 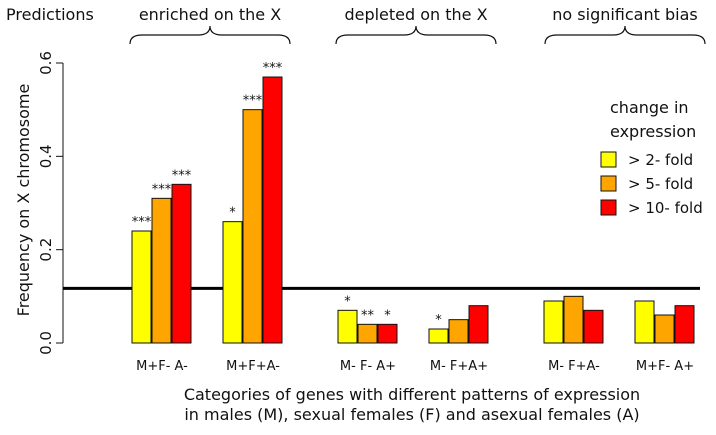 What do you see at coordinates (368, 366) in the screenshot?
I see `x-tick-label: M- F- A+` at bounding box center [368, 366].